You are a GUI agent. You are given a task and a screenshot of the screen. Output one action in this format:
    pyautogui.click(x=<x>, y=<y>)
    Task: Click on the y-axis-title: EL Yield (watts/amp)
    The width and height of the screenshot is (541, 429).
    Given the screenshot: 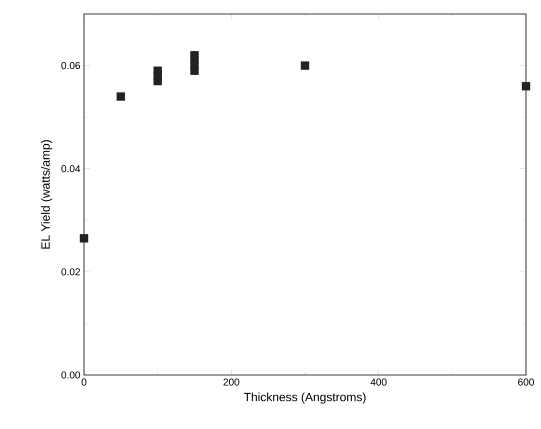 What is the action you would take?
    pyautogui.click(x=46, y=194)
    